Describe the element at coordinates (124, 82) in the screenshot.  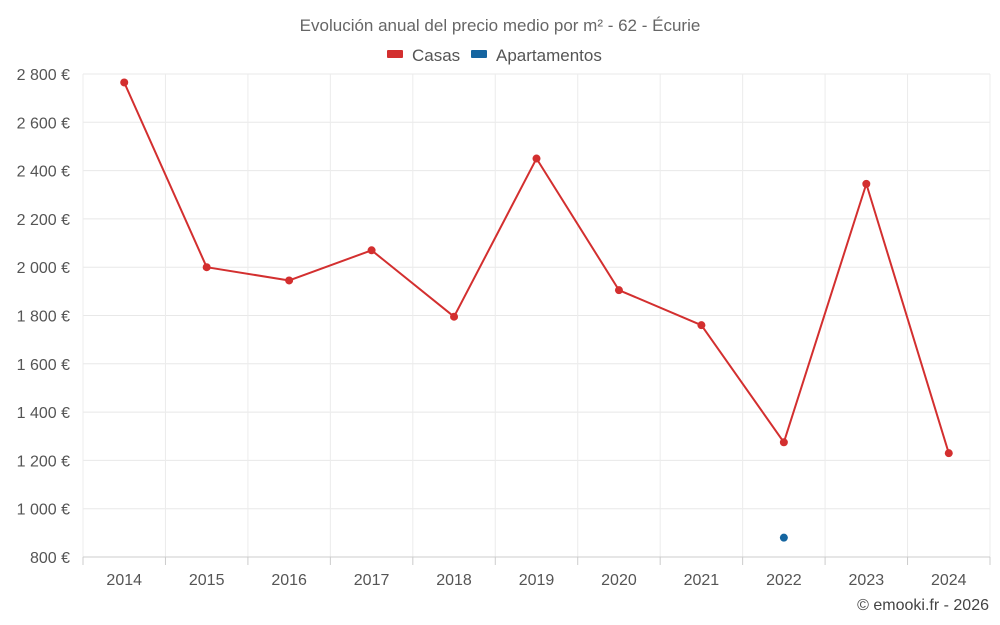
I see `data-point-casas-2014` at that location.